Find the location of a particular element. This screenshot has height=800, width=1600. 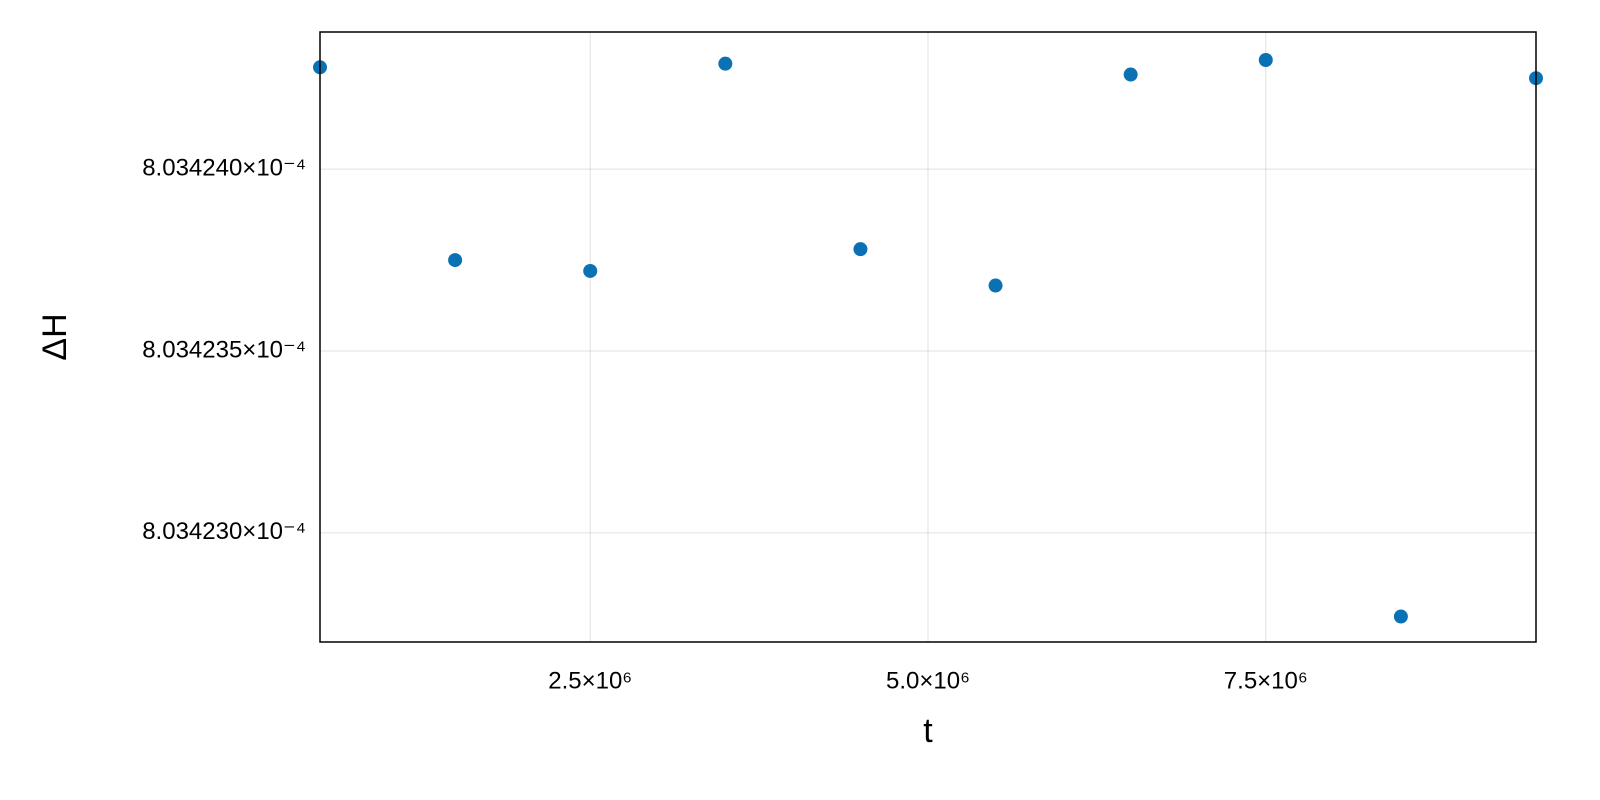

x-axis-label: t is located at coordinates (928, 731).